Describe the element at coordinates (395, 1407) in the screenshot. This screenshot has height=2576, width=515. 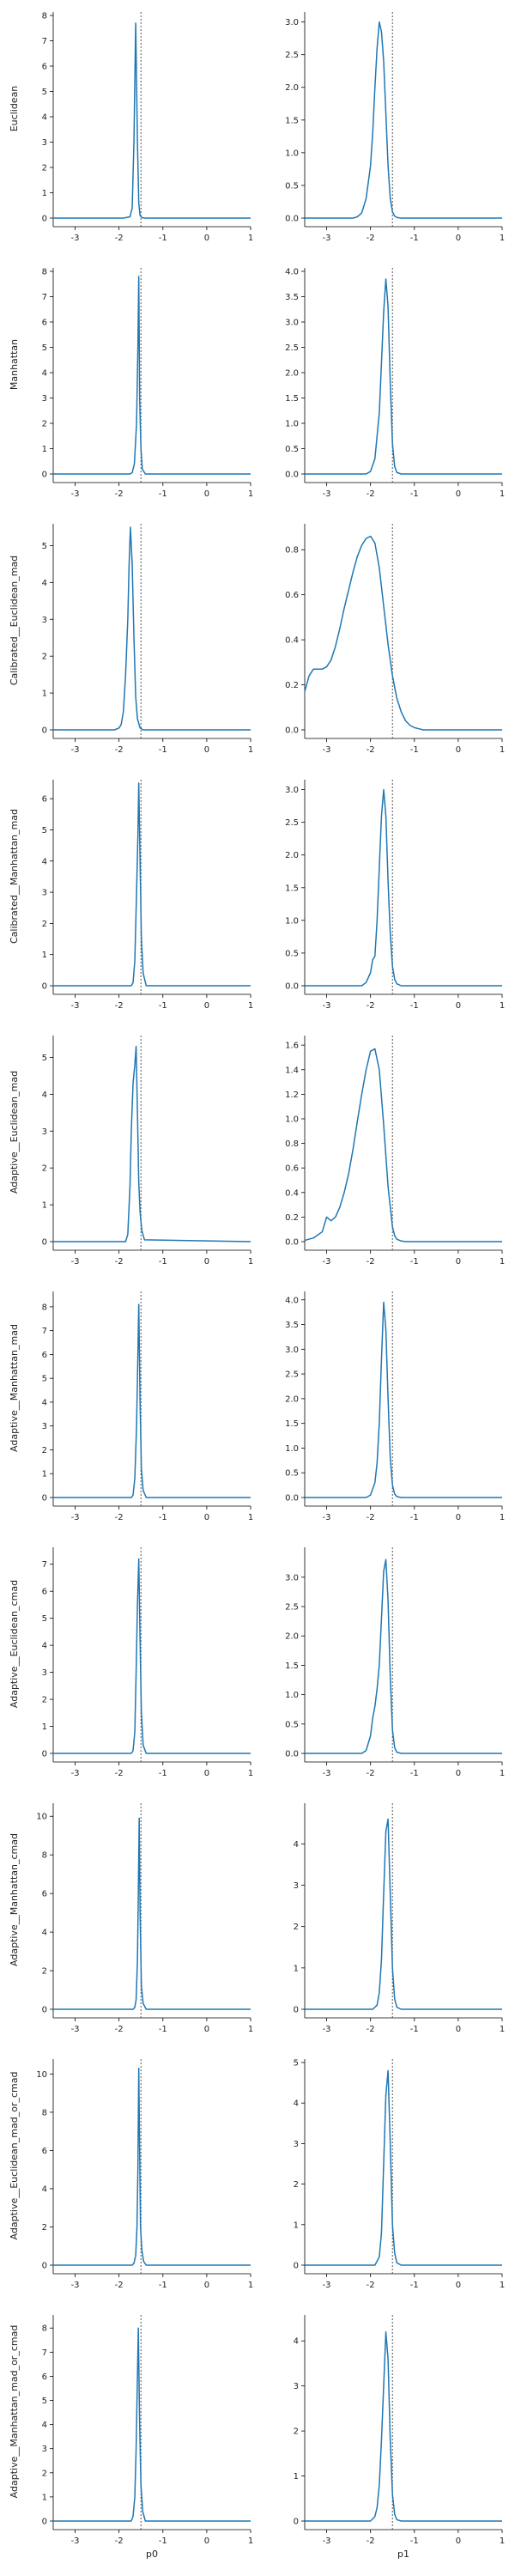
I see `panel-r5-c1: 0.0 0.5 1.0 1.5 2.0 2.5 3.0 3.5 4.0 -3 -2 -1 0 1` at that location.